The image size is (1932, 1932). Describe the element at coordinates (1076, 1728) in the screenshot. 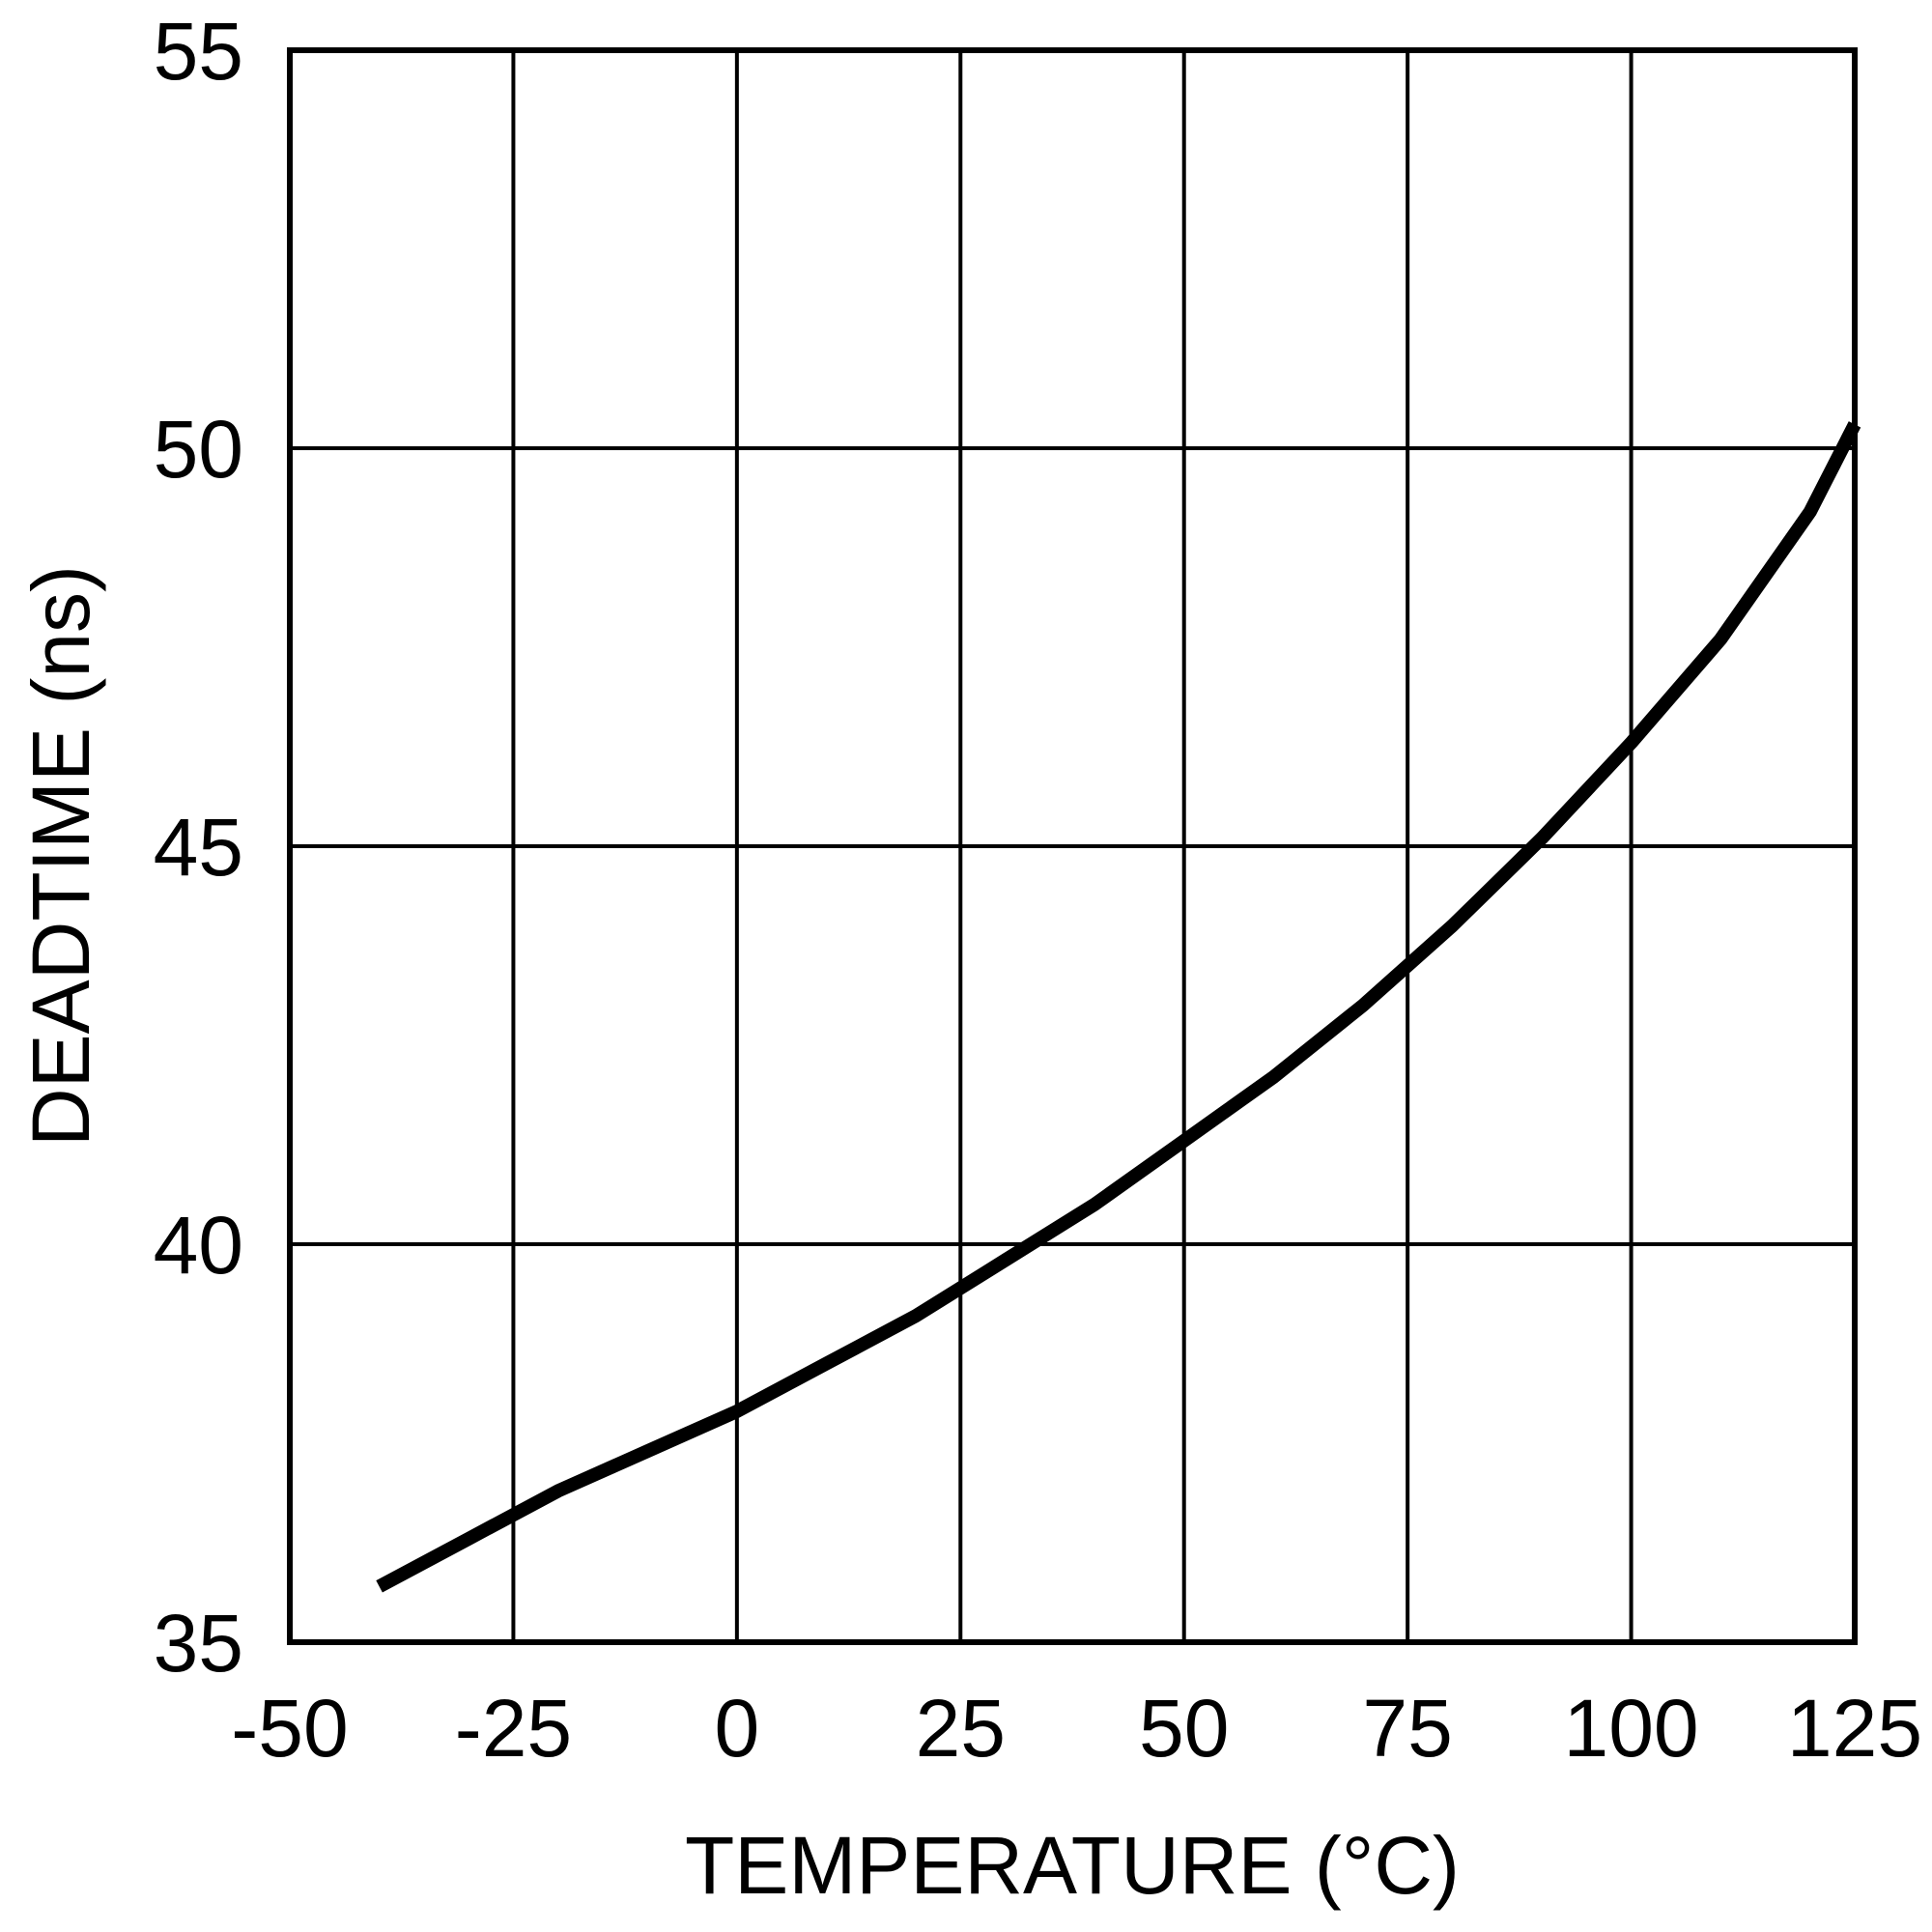

I see `x-tick-labels: -50 -25 0 25 50 75 100 125` at that location.